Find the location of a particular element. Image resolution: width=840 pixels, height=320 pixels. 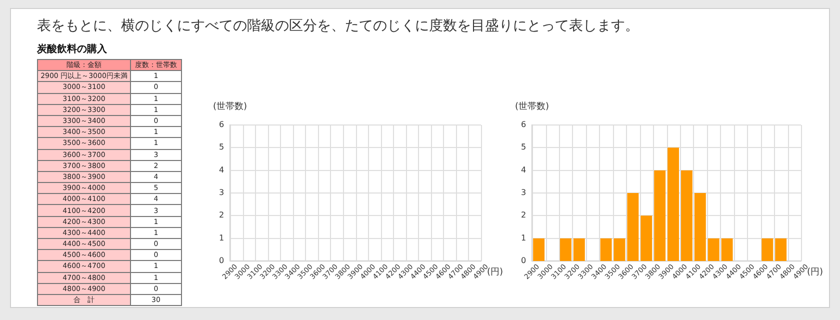

text: 表をもとに、横のじくにすべての階級の区分を、たてのじくに度数を目盛りにとって表します。 is located at coordinates (338, 26).